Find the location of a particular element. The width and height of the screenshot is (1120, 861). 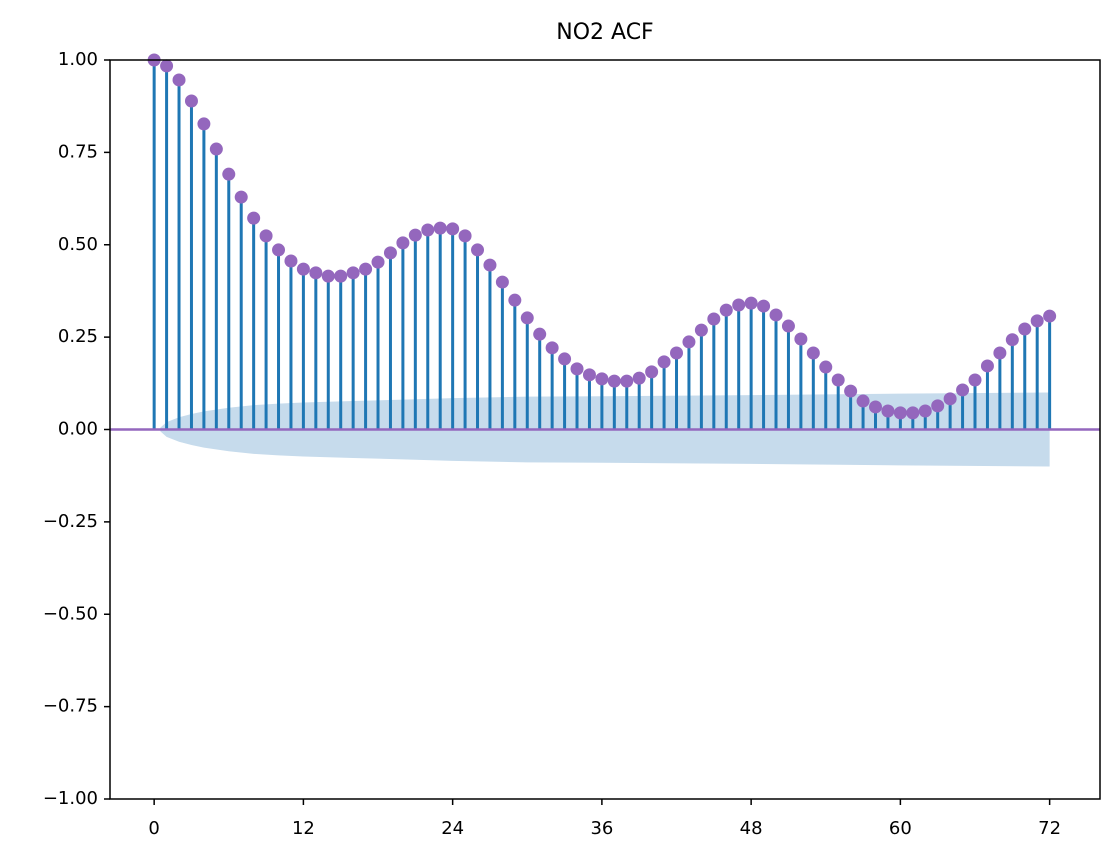

x-tick-label: 72 is located at coordinates (1049, 828).